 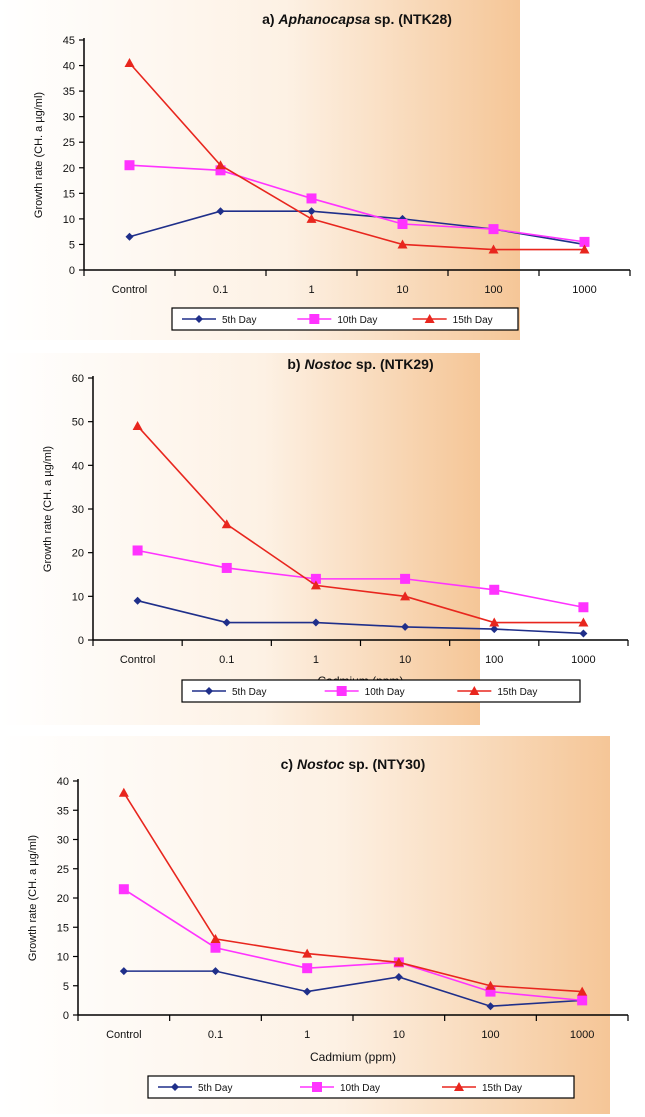 I want to click on y-tick-label: 40, so click(x=78, y=466).